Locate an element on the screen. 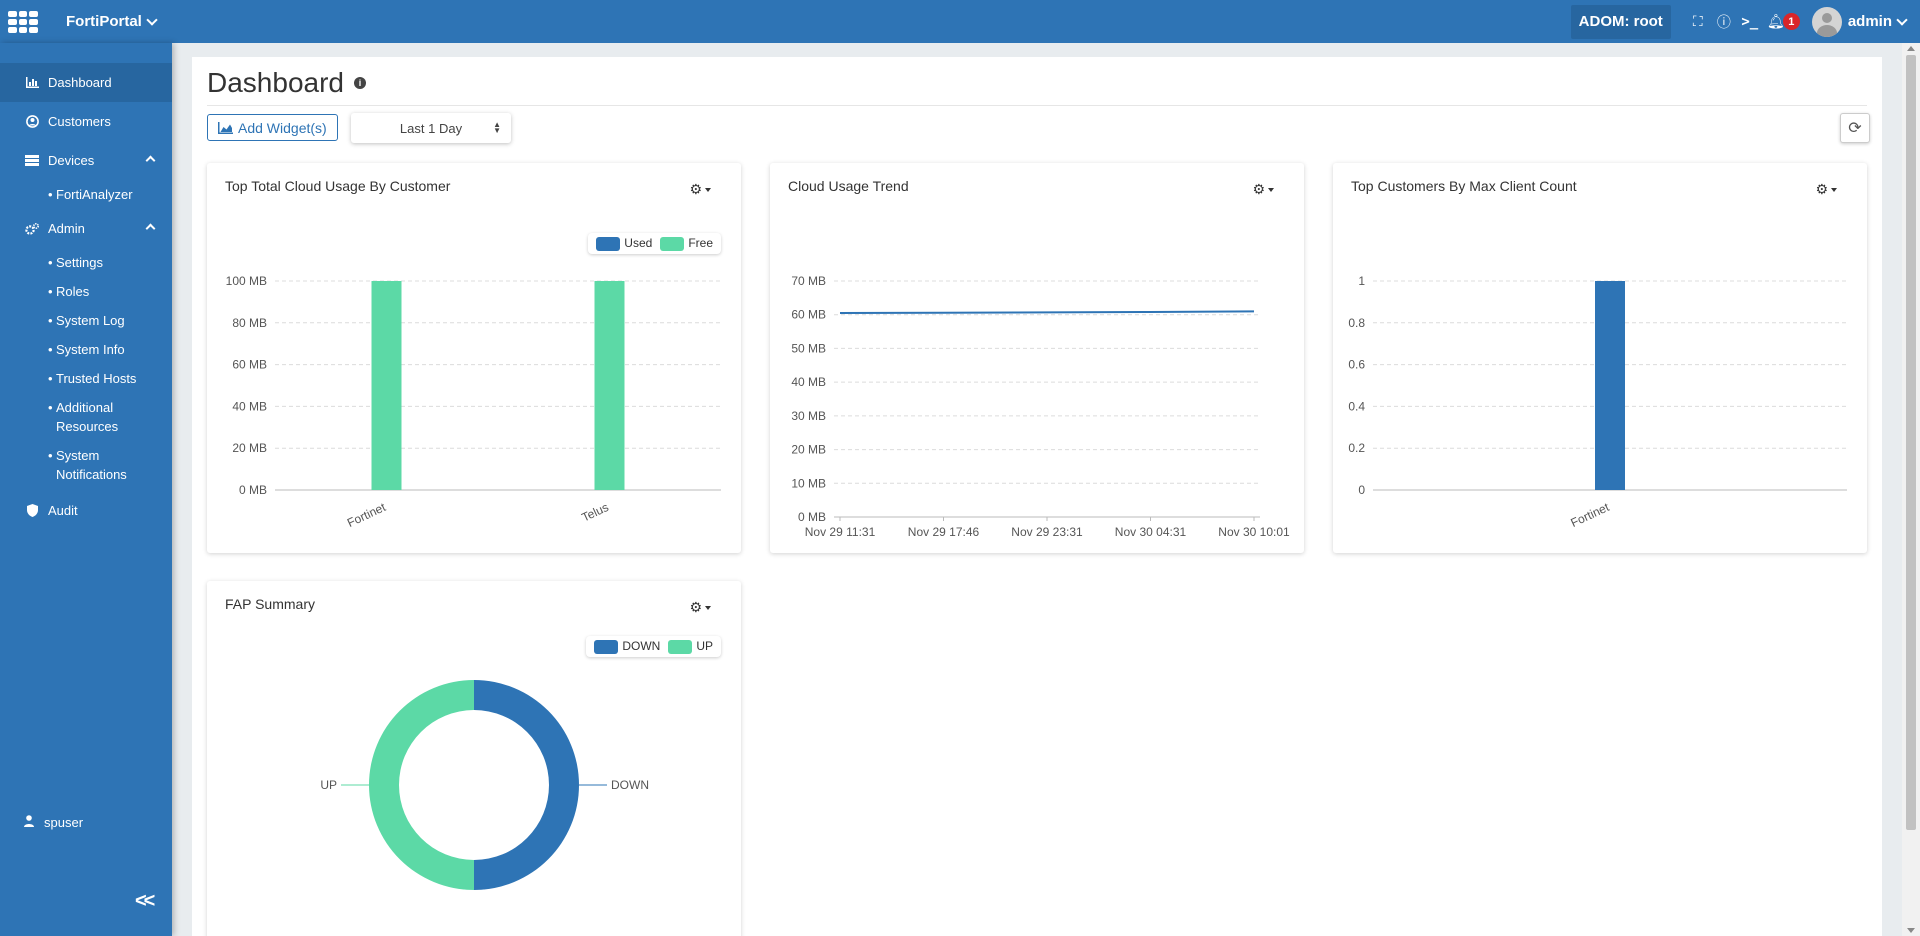 The width and height of the screenshot is (1920, 936). widget-title: FAP Summary is located at coordinates (270, 604).